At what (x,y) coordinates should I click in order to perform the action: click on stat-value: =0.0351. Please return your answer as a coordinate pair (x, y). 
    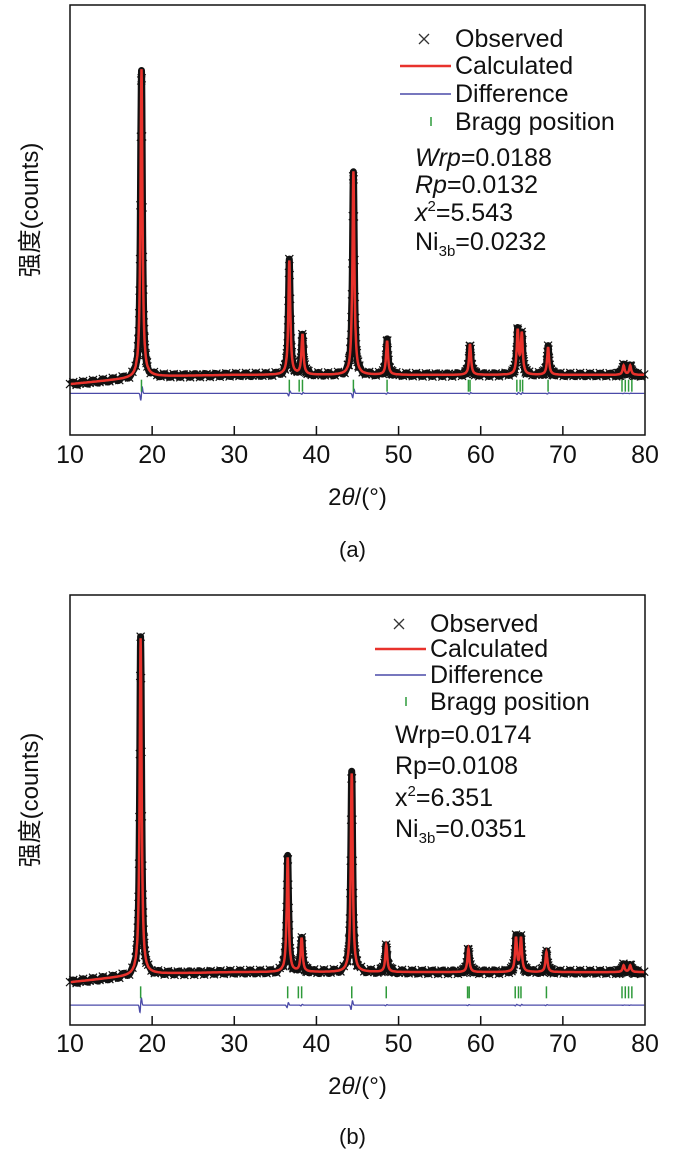
    Looking at the image, I should click on (480, 829).